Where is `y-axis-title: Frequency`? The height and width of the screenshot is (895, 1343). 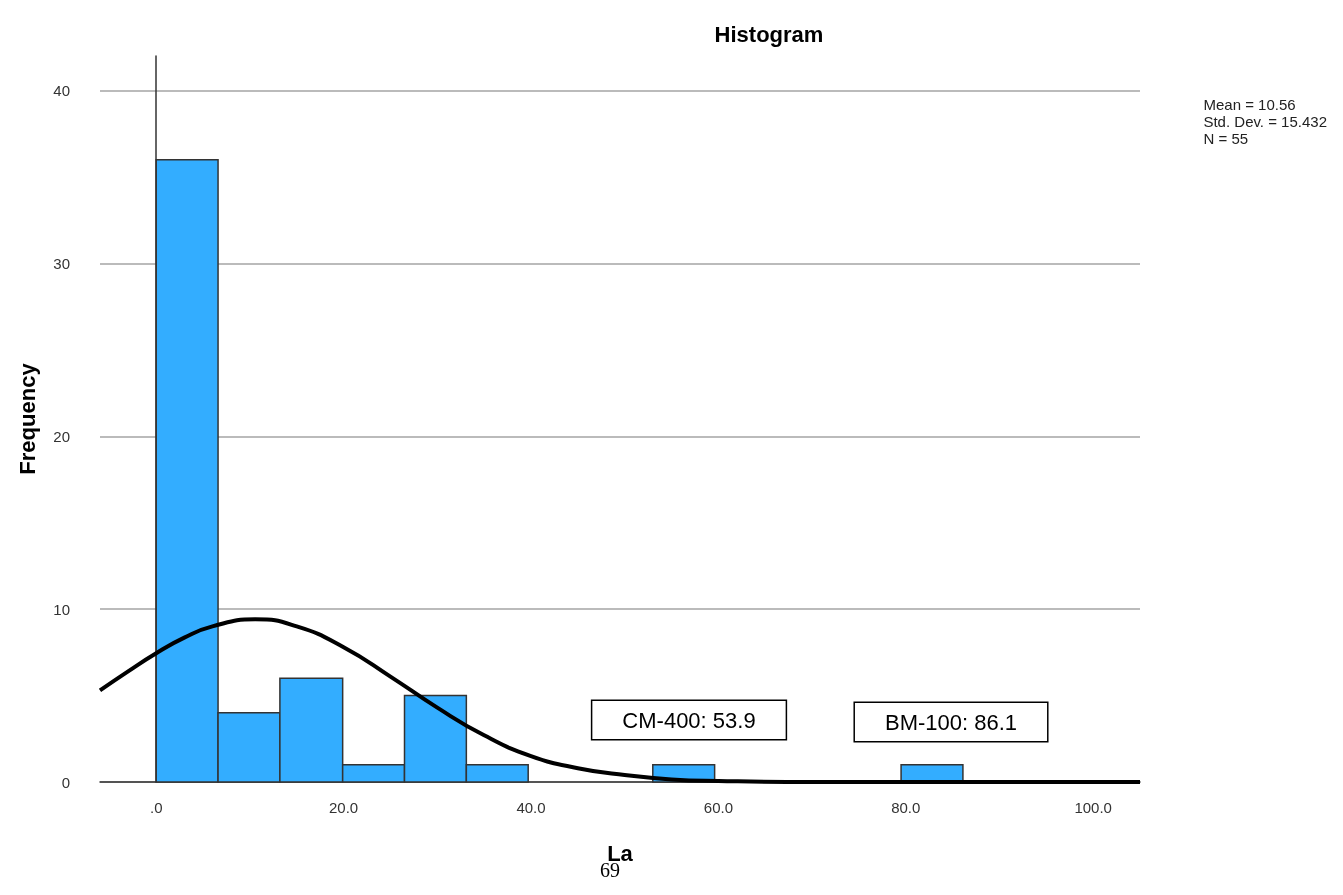
y-axis-title: Frequency is located at coordinates (27, 418).